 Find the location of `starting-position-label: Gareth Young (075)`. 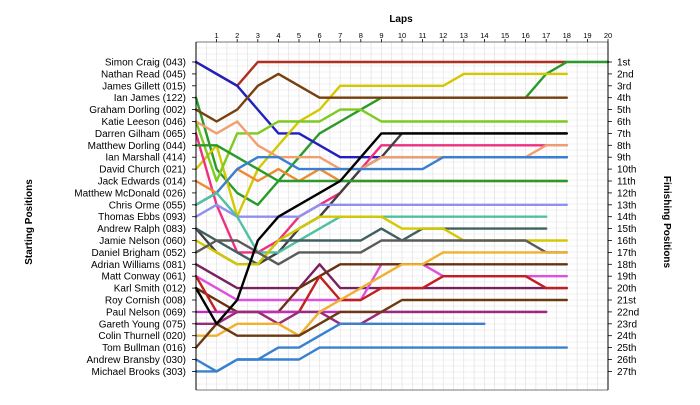

starting-position-label: Gareth Young (075) is located at coordinates (142, 324).